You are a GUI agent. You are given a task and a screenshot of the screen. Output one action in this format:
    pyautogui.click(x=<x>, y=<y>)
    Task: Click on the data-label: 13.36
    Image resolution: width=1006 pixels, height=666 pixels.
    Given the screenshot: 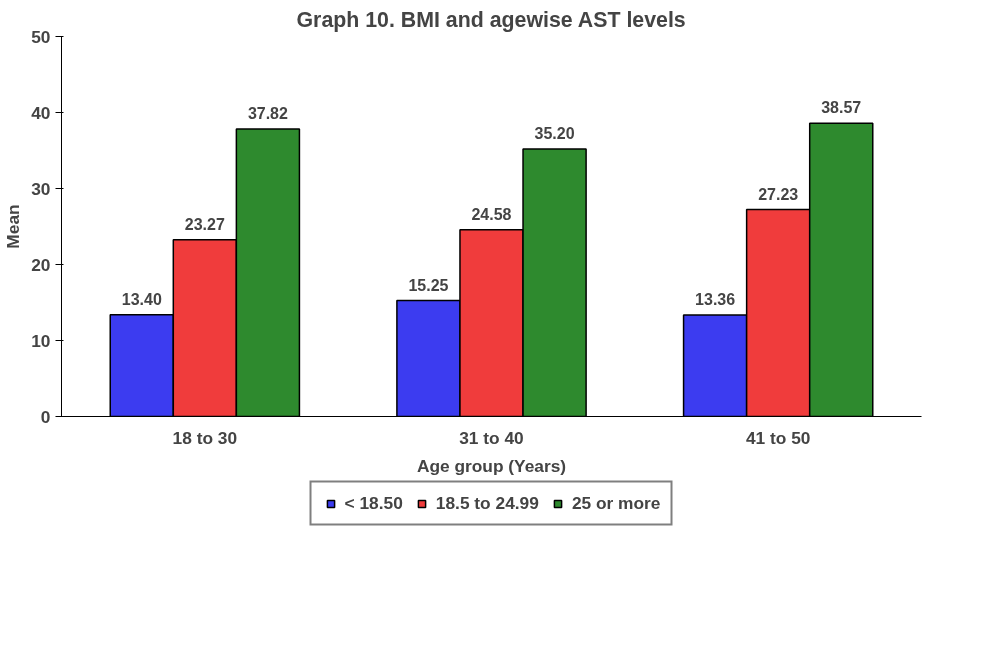 What is the action you would take?
    pyautogui.click(x=715, y=299)
    